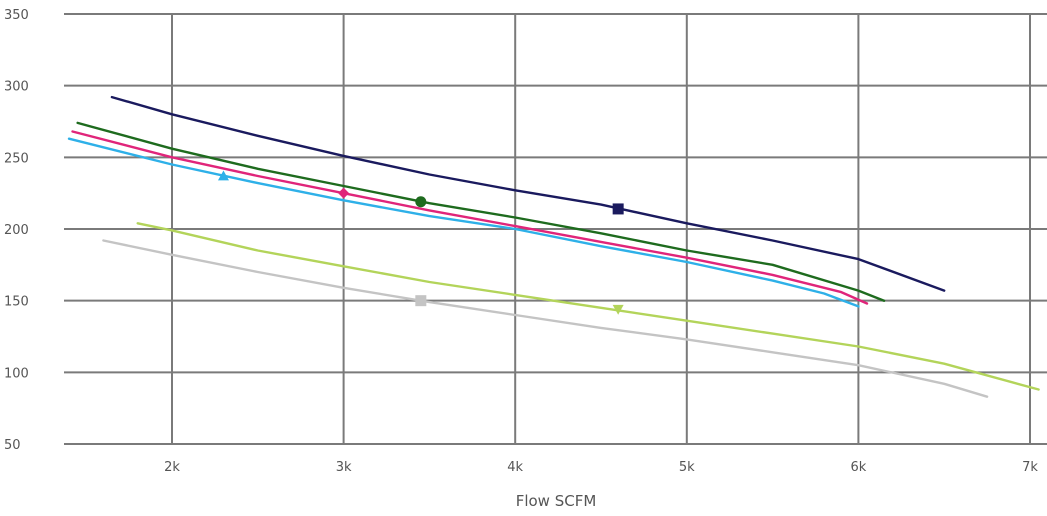 Image resolution: width=1047 pixels, height=516 pixels. Describe the element at coordinates (16, 158) in the screenshot. I see `y-tick-label: 250` at that location.